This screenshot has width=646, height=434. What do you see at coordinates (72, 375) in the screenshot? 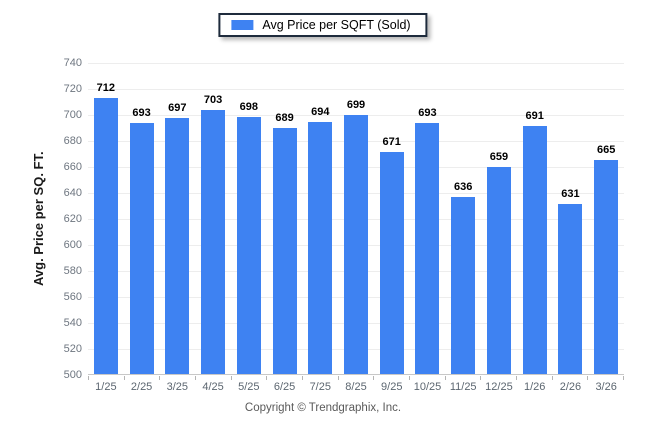
I see `y-tick-label: 500` at bounding box center [72, 375].